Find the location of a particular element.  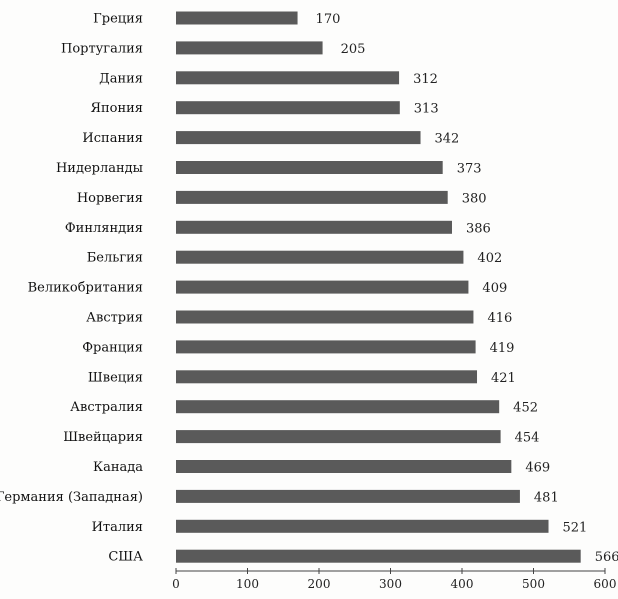

category-label: Швейцария is located at coordinates (103, 437).